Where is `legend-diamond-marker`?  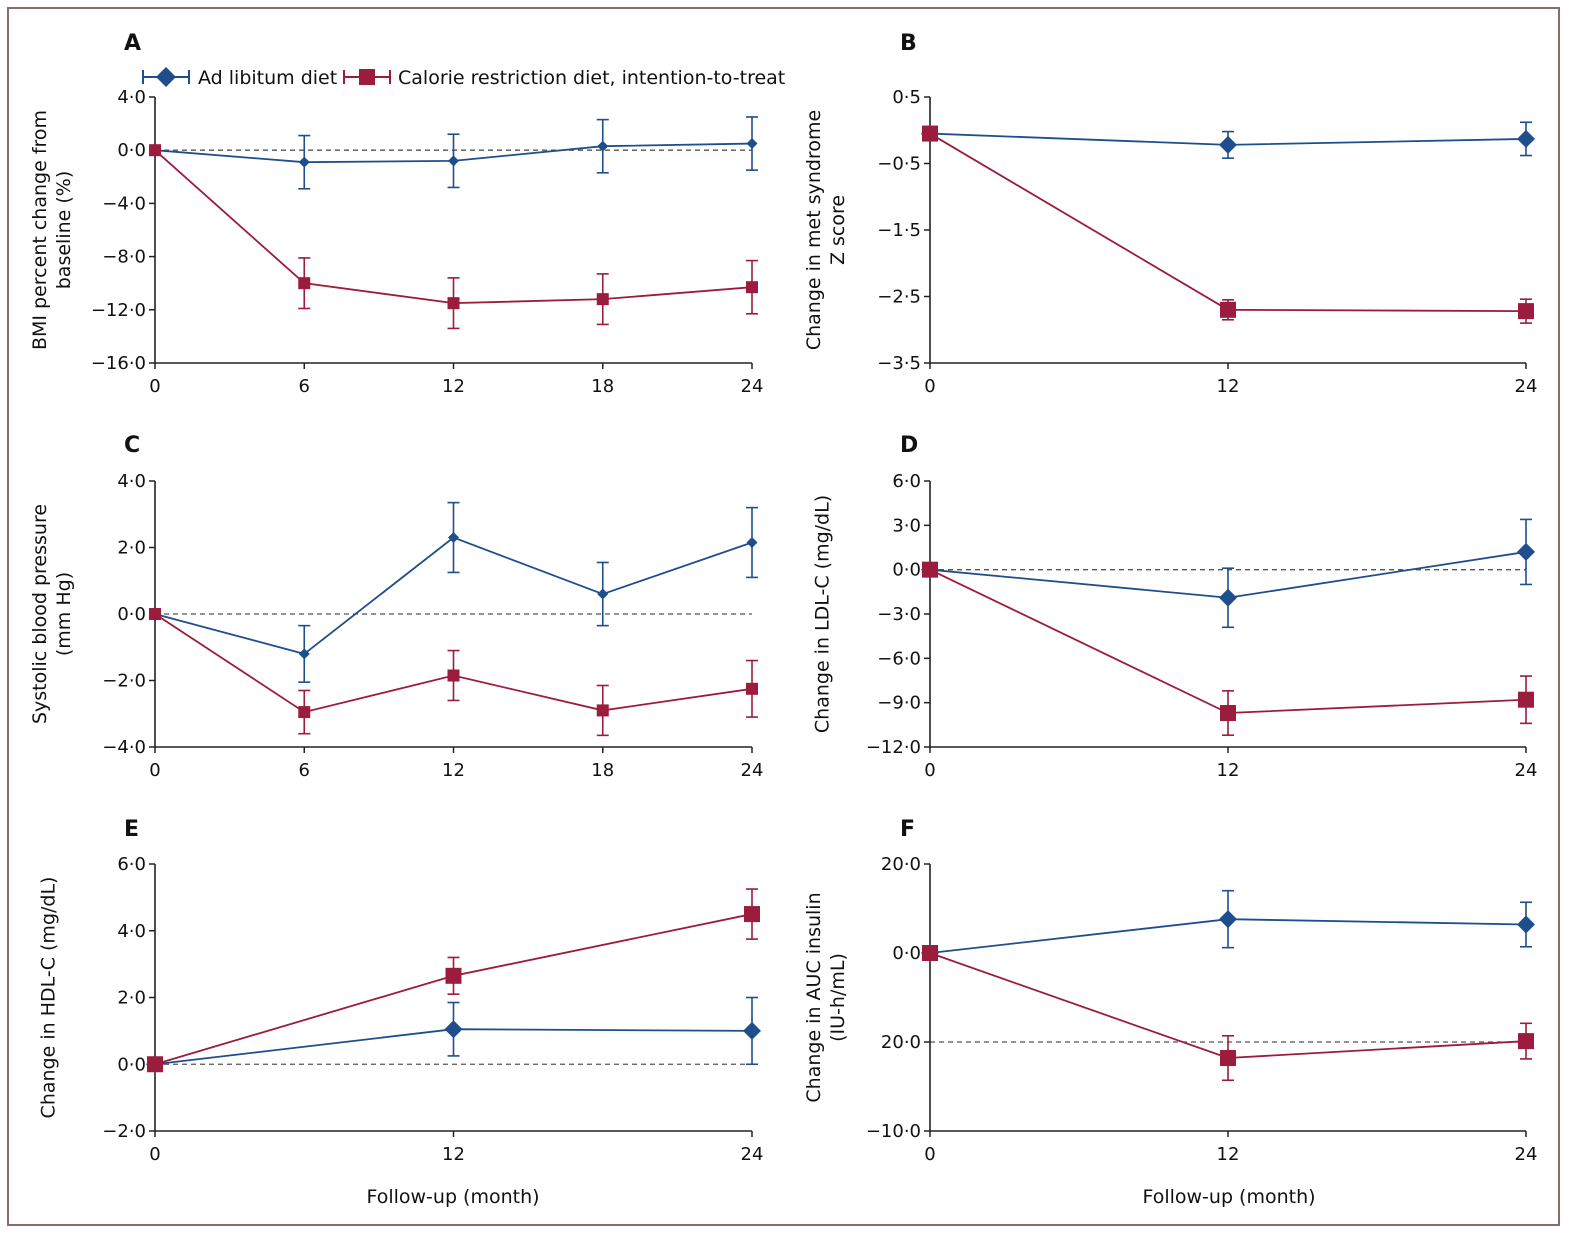
legend-diamond-marker is located at coordinates (166, 77).